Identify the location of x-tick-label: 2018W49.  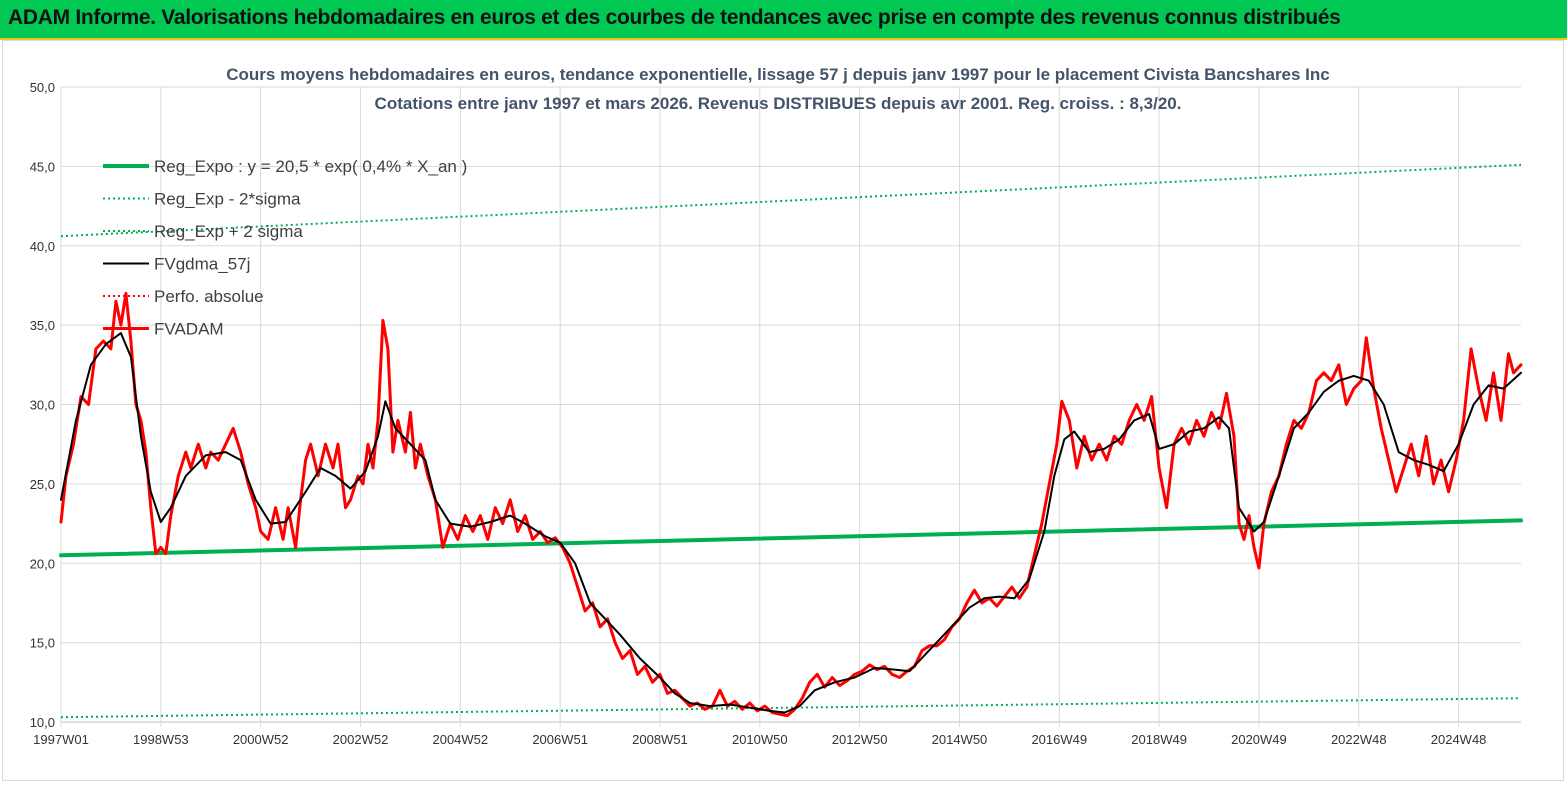
(1159, 739).